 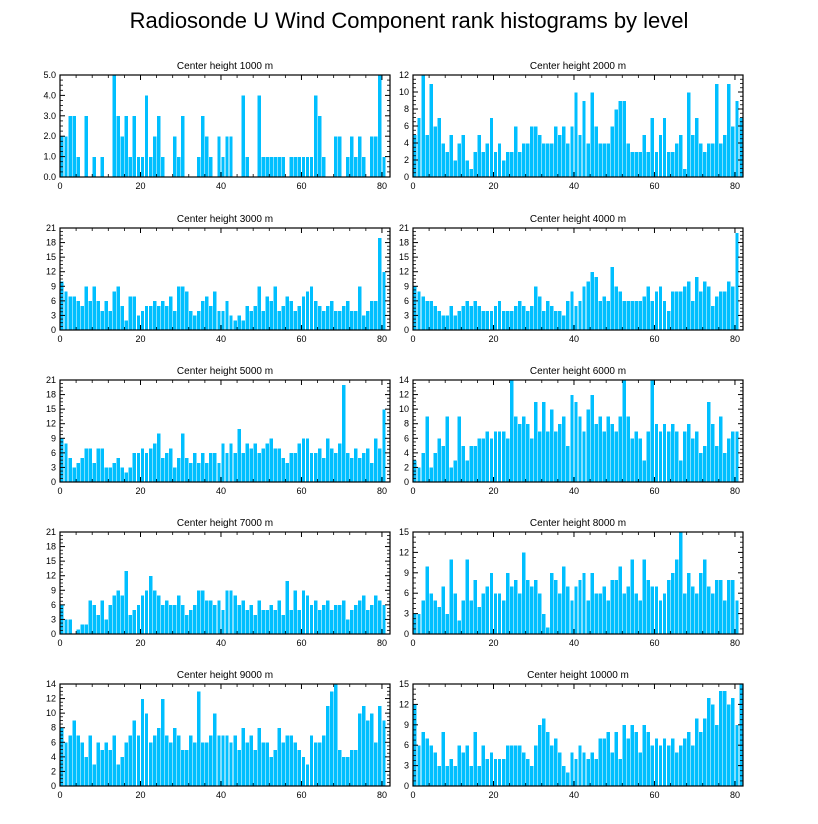 What do you see at coordinates (49, 157) in the screenshot?
I see `y-tick-label: 1.0` at bounding box center [49, 157].